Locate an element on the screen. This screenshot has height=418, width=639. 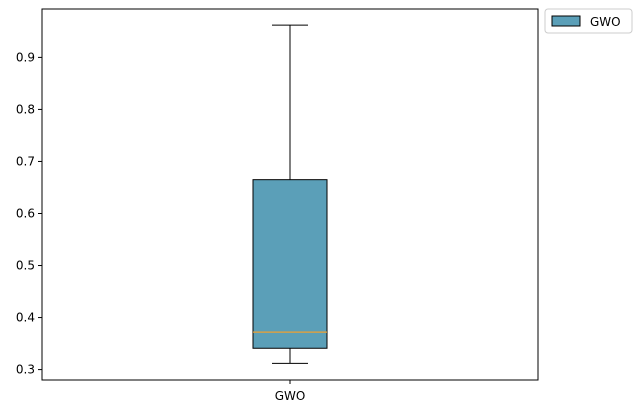
x-tick-label: GWO is located at coordinates (290, 396).